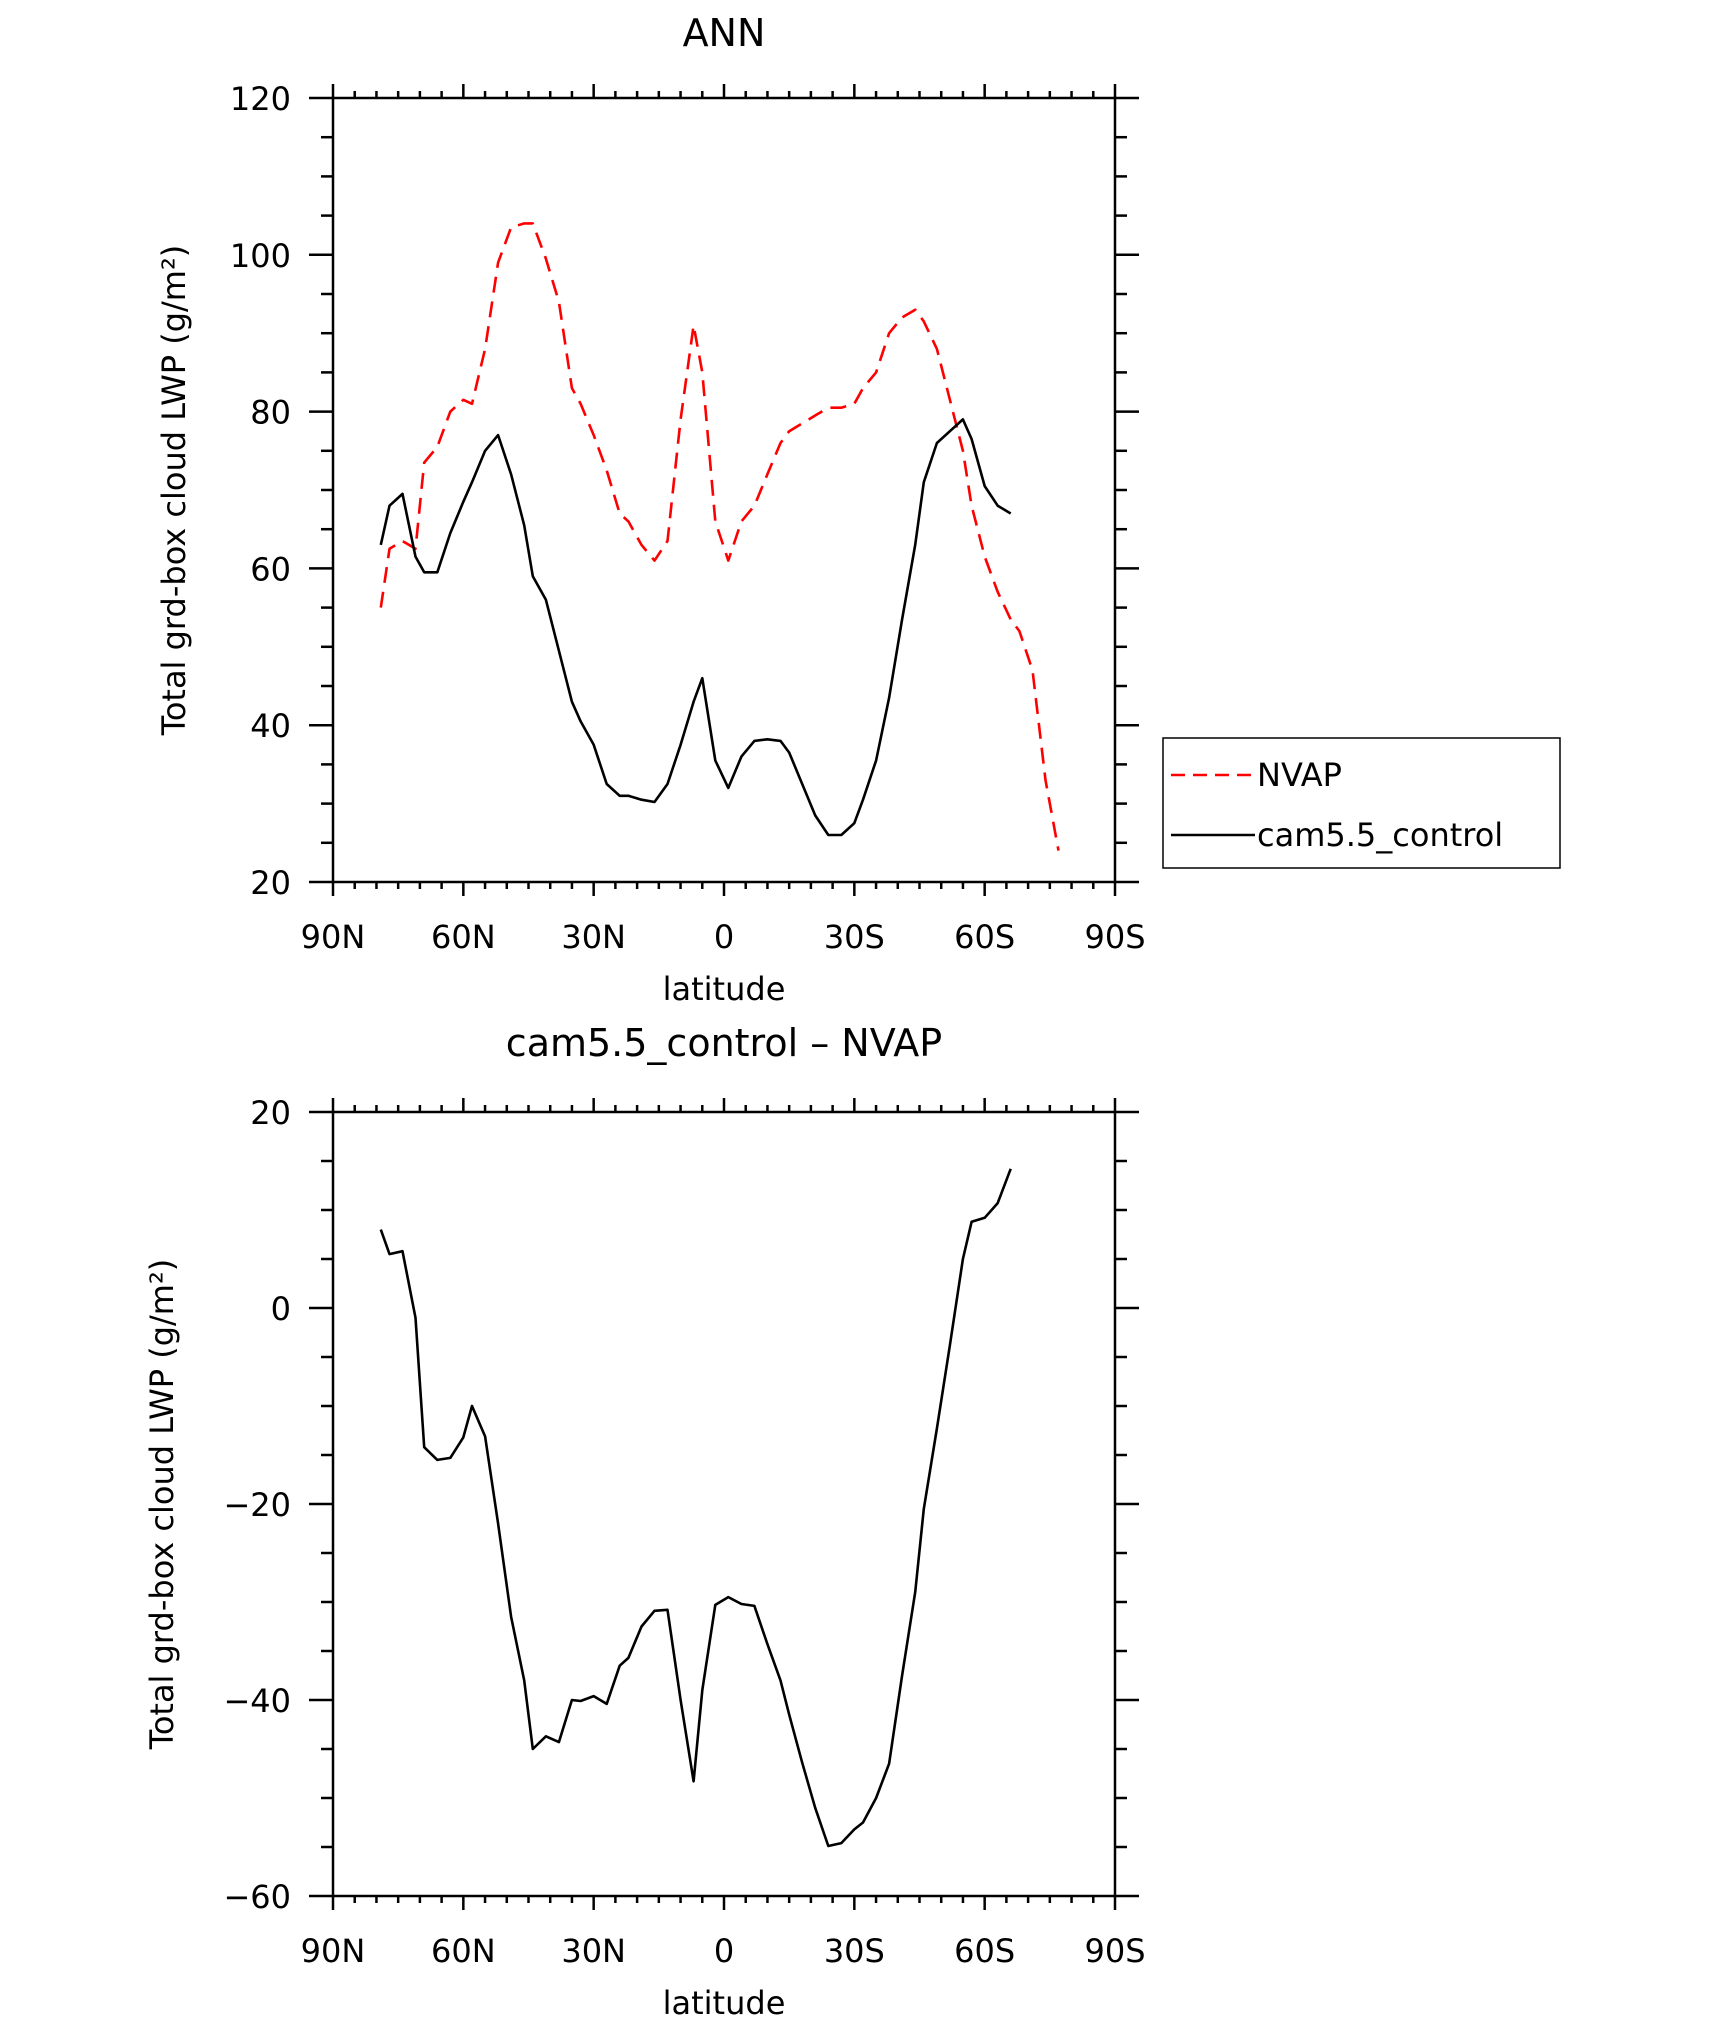 The width and height of the screenshot is (1710, 2021). Describe the element at coordinates (270, 413) in the screenshot. I see `y-tick-label: 80` at that location.